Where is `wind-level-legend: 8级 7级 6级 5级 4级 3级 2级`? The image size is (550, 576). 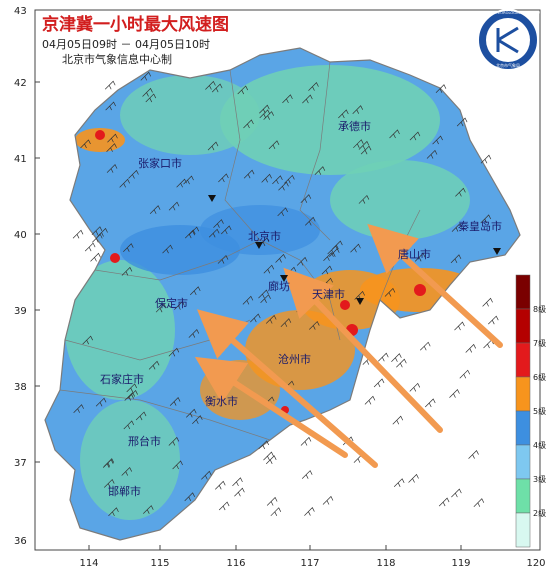
wind-level-legend: 8级 7级 6级 5级 4级 3级 2级 is located at coordinates (530, 411).